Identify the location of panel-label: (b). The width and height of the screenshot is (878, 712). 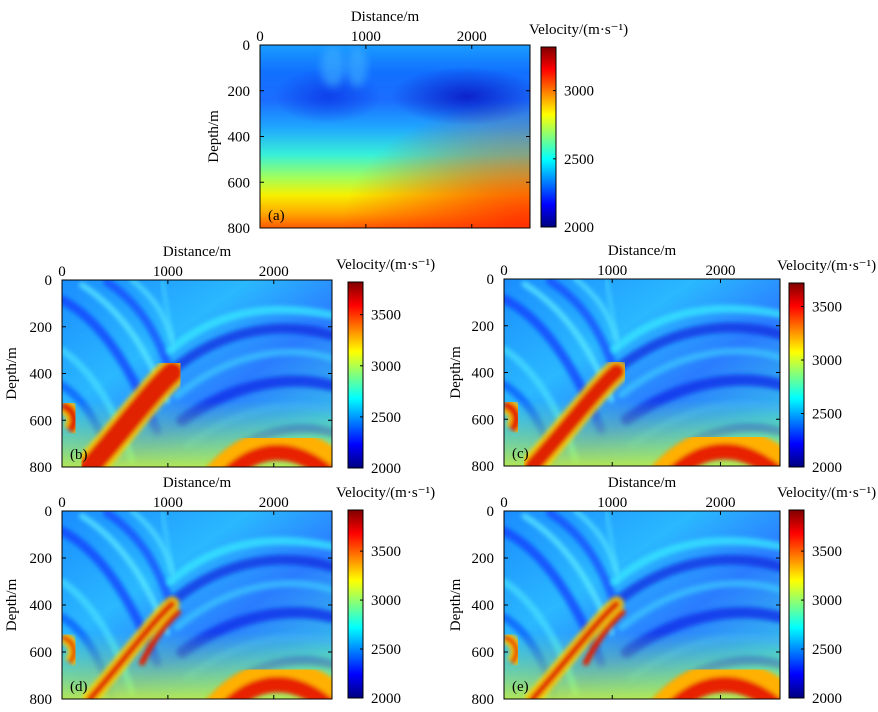
(79, 455).